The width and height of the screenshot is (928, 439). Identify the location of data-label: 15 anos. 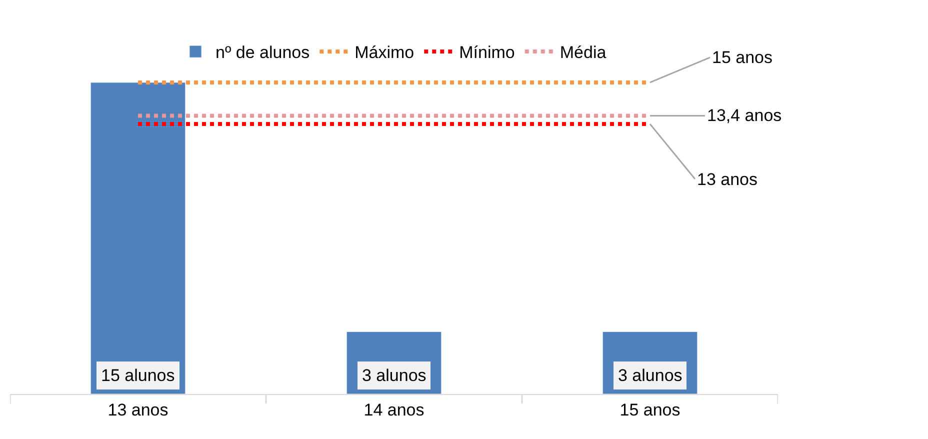
(742, 57).